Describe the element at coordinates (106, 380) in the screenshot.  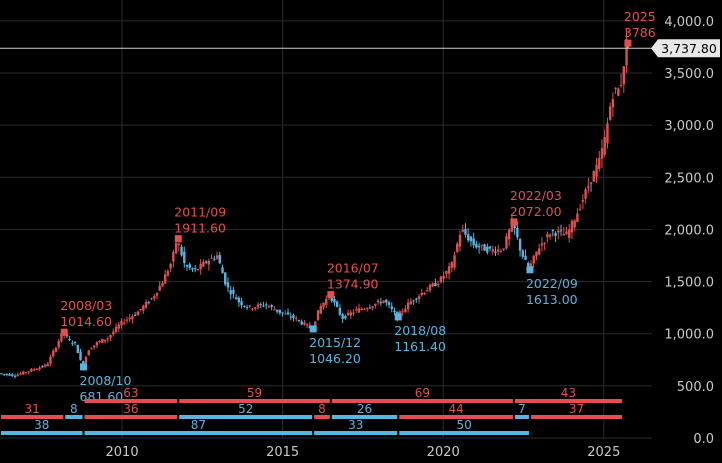
I see `annotation-date: 2008/10` at that location.